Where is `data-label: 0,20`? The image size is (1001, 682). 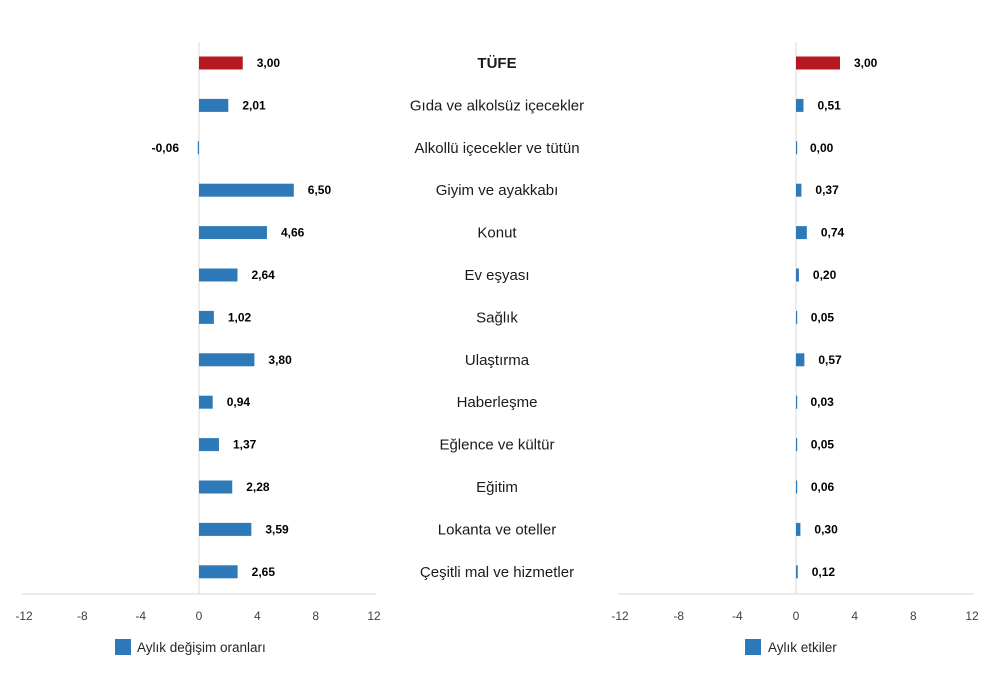 data-label: 0,20 is located at coordinates (825, 275).